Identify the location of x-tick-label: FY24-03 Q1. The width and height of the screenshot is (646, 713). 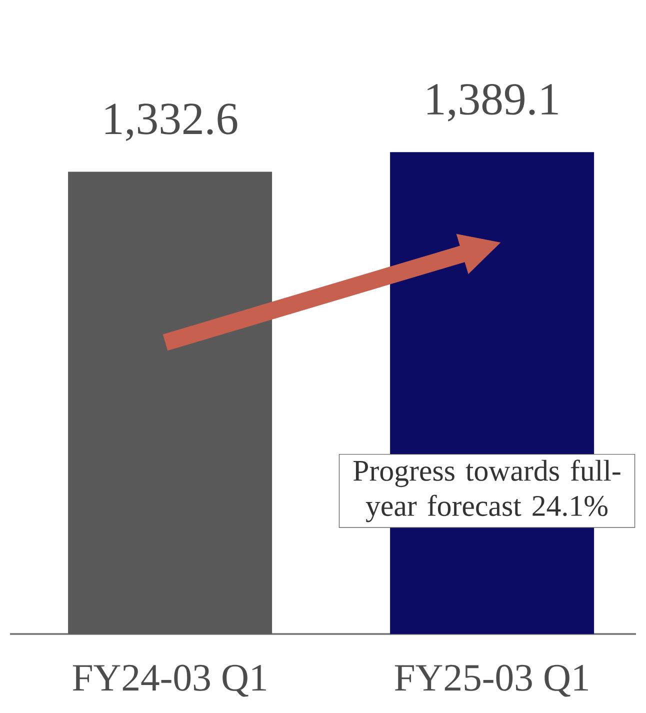
(169, 680).